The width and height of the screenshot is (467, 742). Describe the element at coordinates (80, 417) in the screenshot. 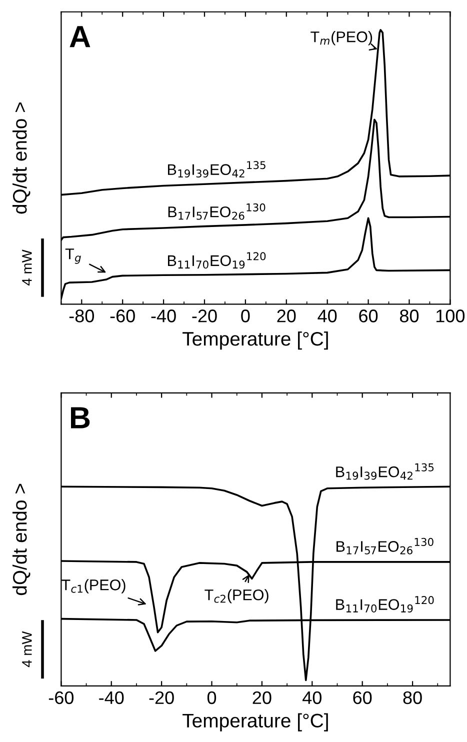

I see `chart-title: B` at that location.